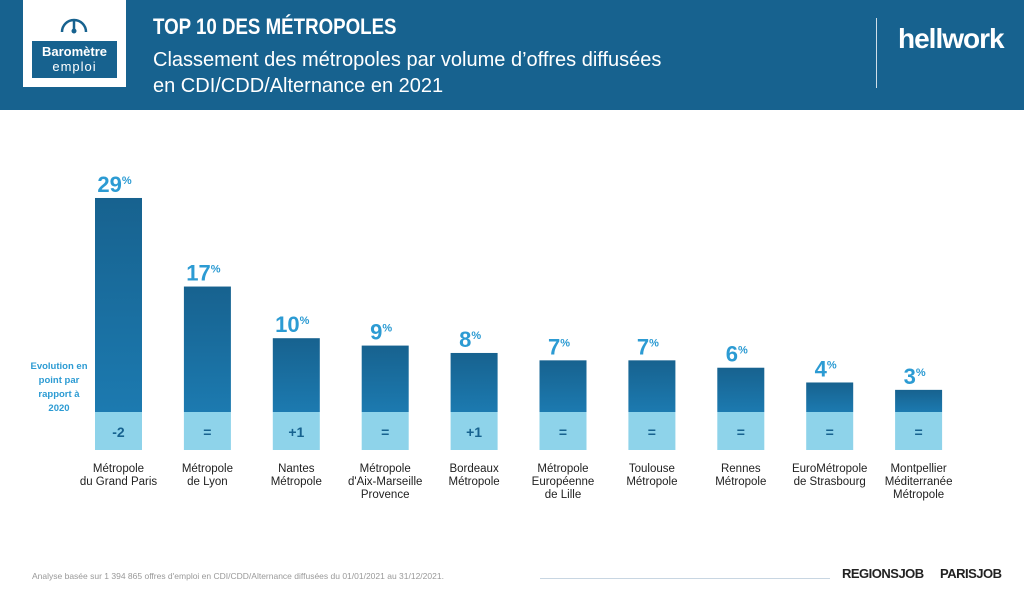  Describe the element at coordinates (737, 354) in the screenshot. I see `value-label: 6%` at that location.